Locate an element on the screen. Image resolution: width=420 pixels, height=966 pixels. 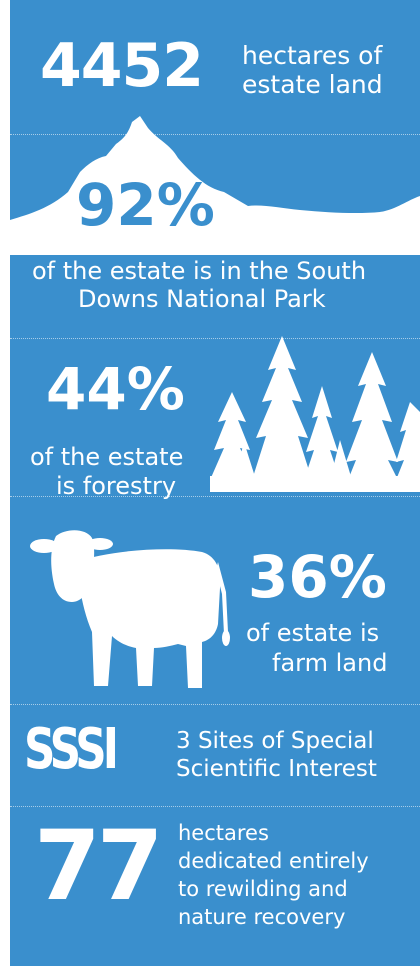
park-value: 92% is located at coordinates (145, 205).